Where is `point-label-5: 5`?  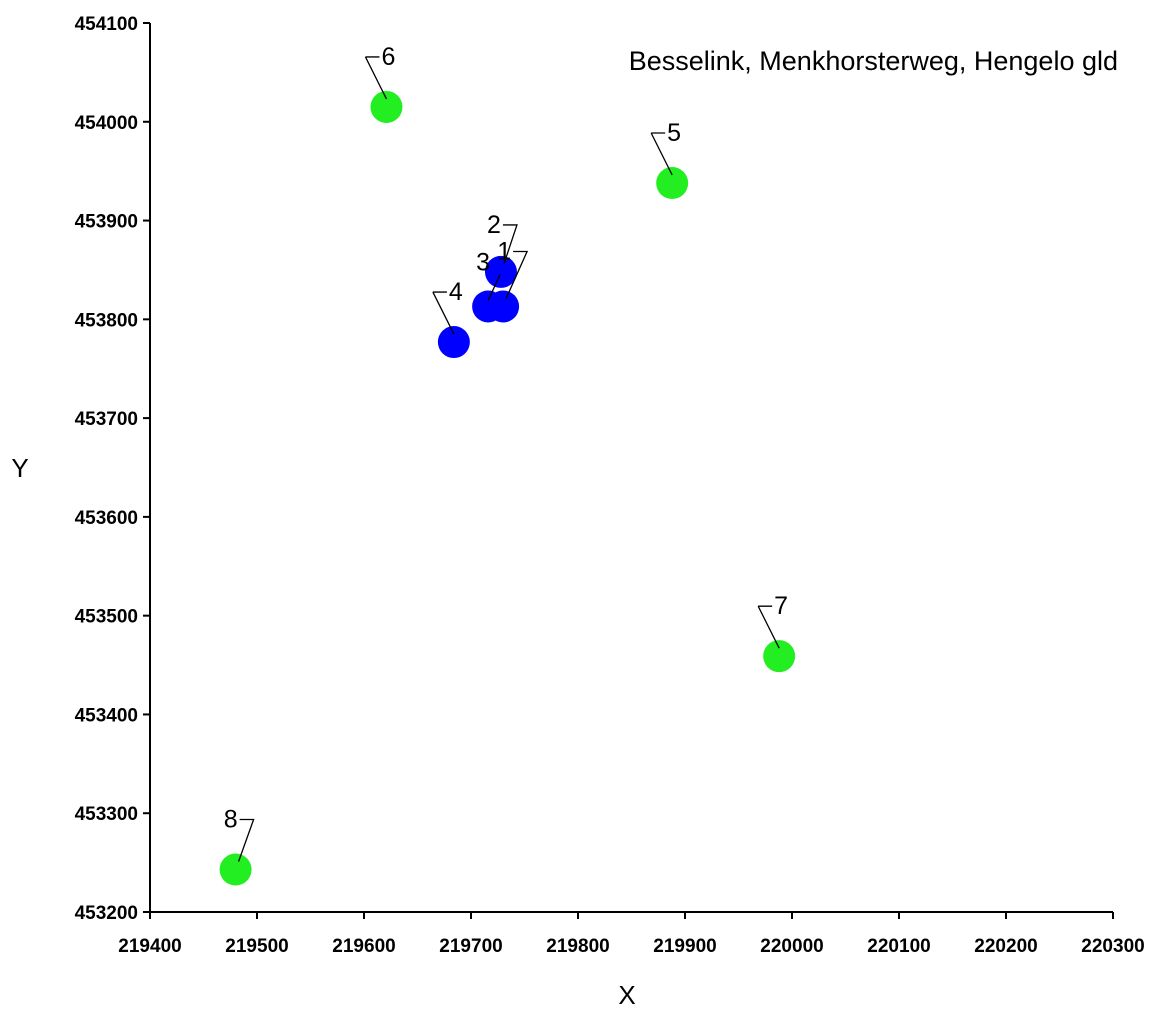
point-label-5: 5 is located at coordinates (674, 133).